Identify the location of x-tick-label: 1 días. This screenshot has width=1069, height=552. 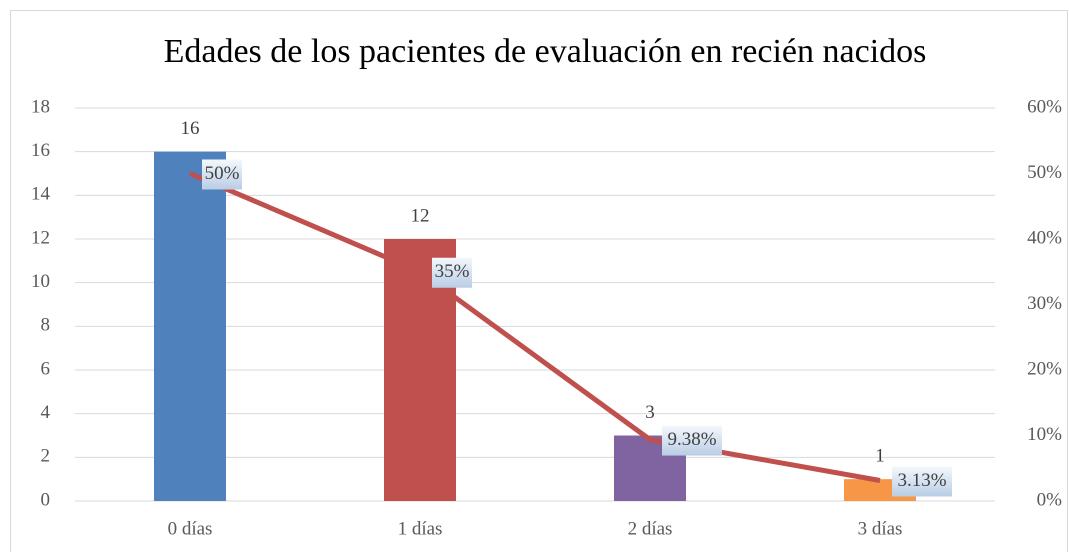
(420, 528).